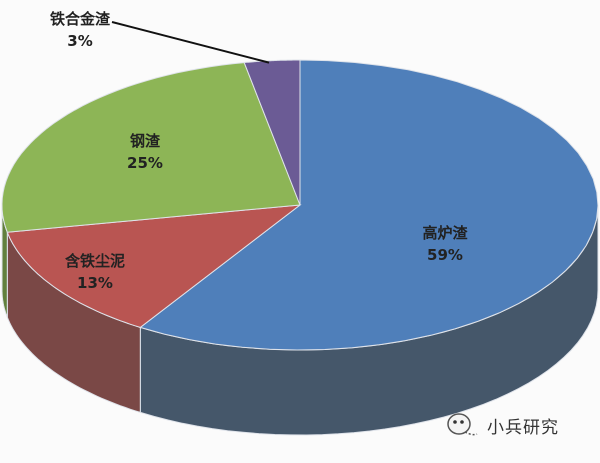 This screenshot has height=463, width=600. I want to click on watermark: 小兵研究, so click(502, 425).